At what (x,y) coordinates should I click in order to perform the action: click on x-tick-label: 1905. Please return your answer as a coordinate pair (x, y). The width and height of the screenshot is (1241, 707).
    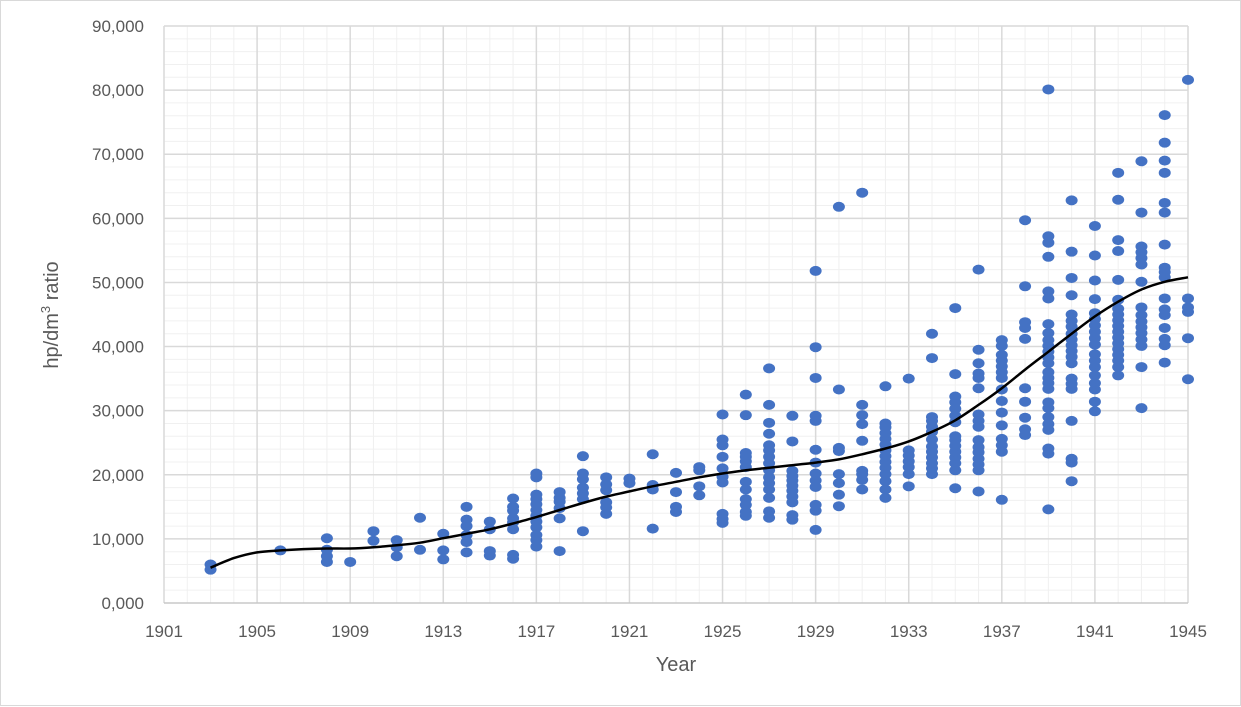
    Looking at the image, I should click on (257, 631).